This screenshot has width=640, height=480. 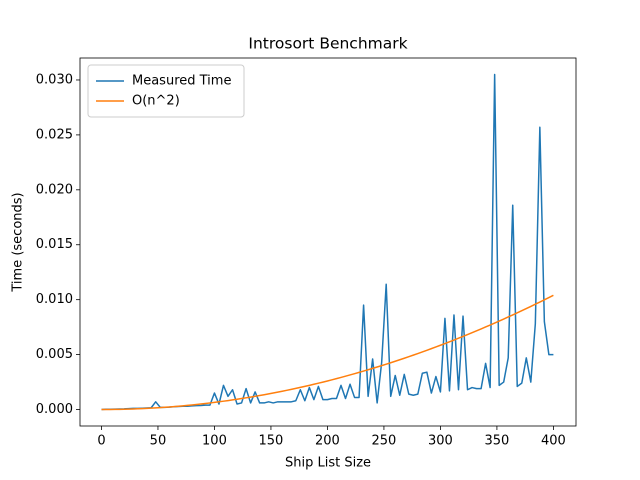 What do you see at coordinates (101, 441) in the screenshot?
I see `x-tick-label: 0` at bounding box center [101, 441].